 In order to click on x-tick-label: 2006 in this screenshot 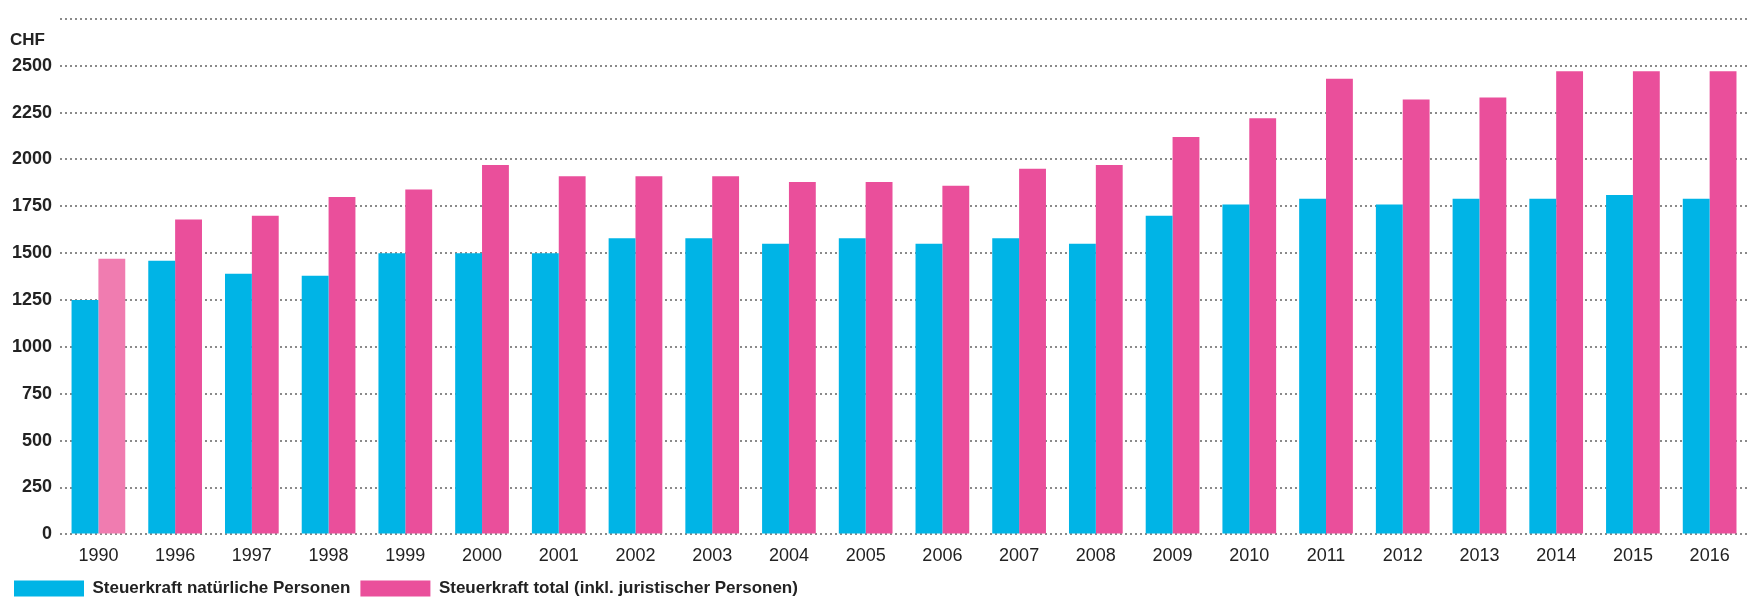, I will do `click(942, 555)`.